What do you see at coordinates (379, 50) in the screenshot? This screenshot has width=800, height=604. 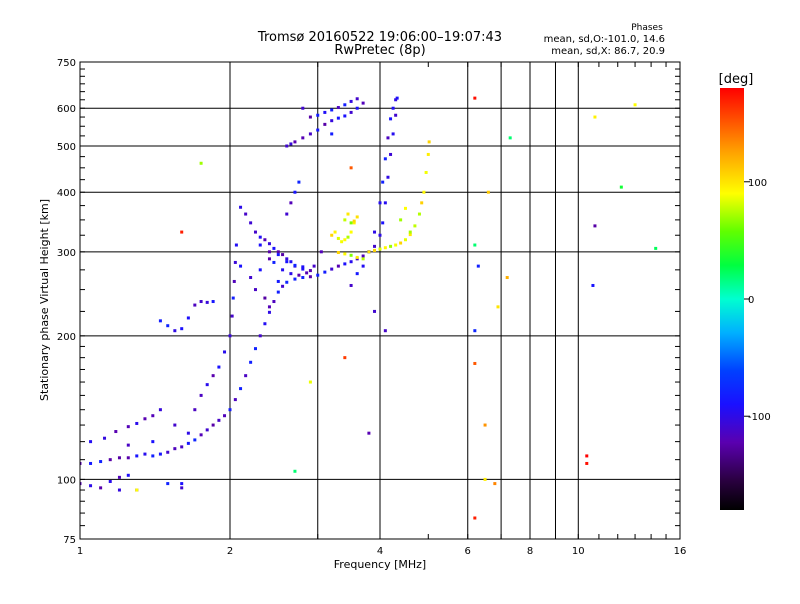 I see `chart-title-line2: RwPretec (8p)` at bounding box center [379, 50].